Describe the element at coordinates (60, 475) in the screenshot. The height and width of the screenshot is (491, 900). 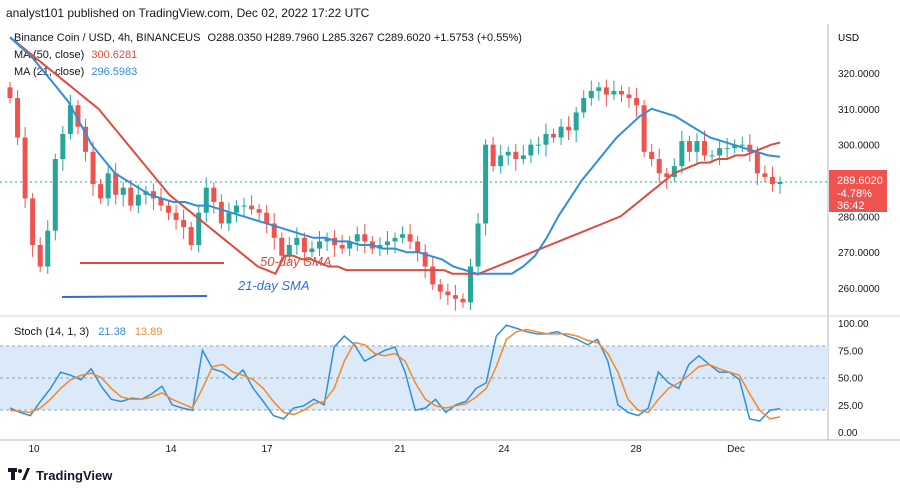
I see `tradingview-footer: TradingView` at that location.